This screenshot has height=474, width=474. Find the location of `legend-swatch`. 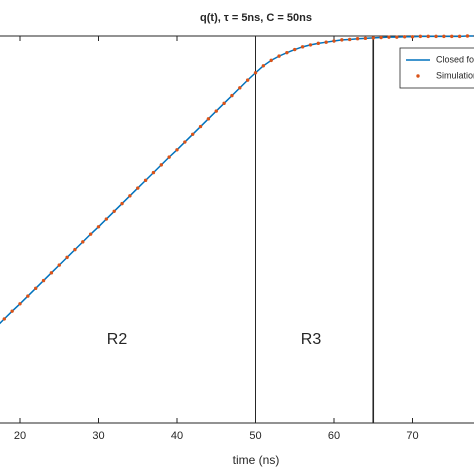

legend-swatch is located at coordinates (418, 76).